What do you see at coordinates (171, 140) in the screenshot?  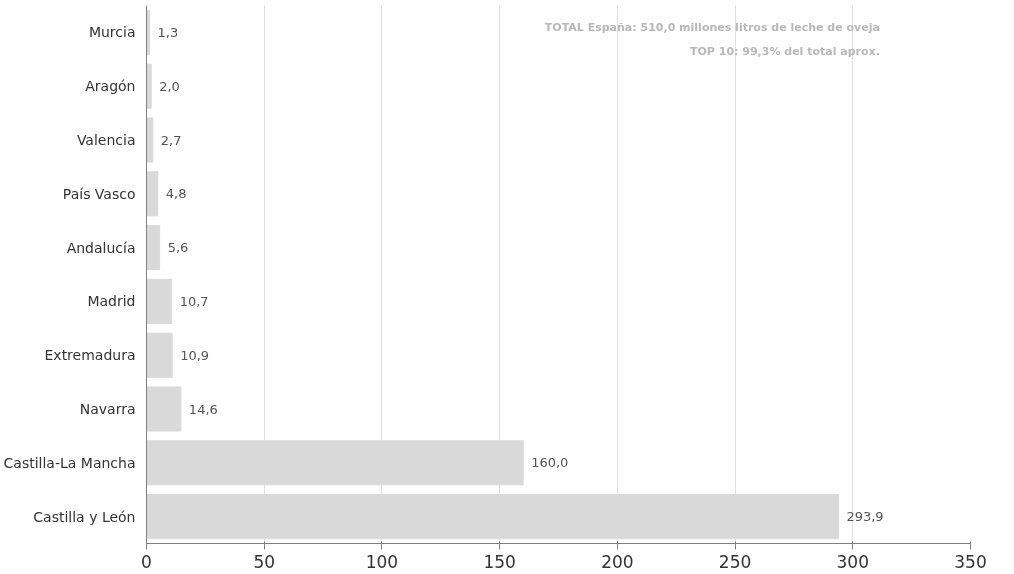 I see `data-label: 2,7` at bounding box center [171, 140].